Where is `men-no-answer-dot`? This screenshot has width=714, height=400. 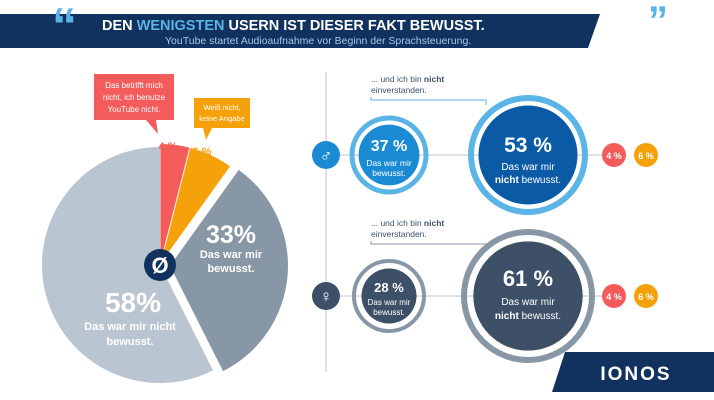 men-no-answer-dot is located at coordinates (646, 155).